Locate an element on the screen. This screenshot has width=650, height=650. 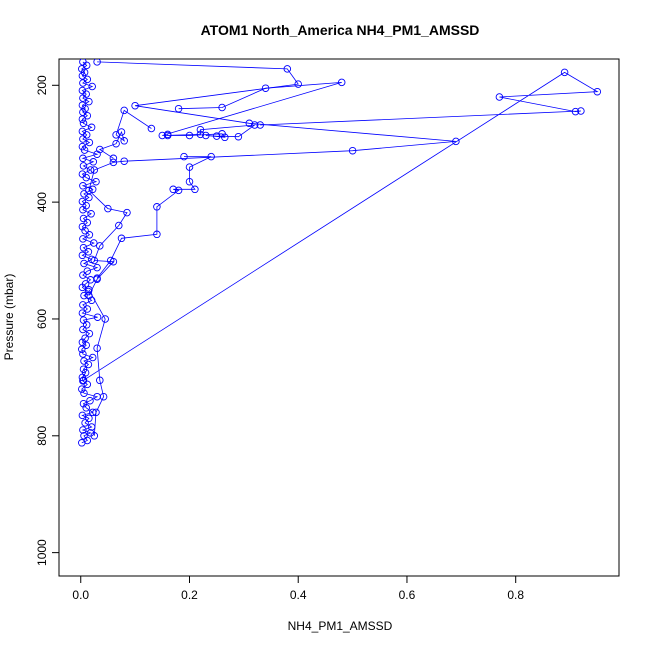
x-axis-label: NH4_PM1_AMSSD is located at coordinates (340, 626).